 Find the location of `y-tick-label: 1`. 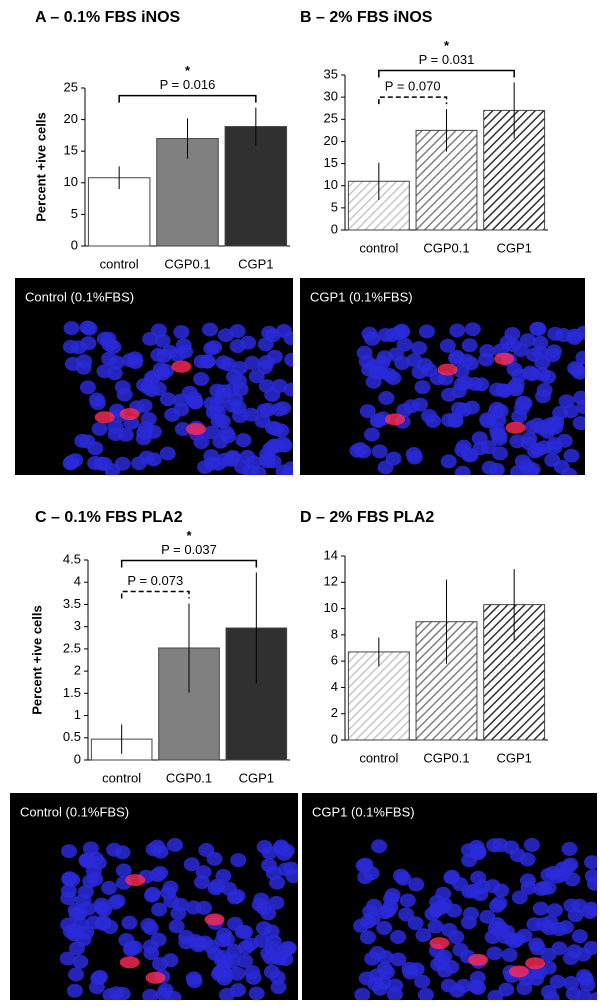

y-tick-label: 1 is located at coordinates (77, 714).